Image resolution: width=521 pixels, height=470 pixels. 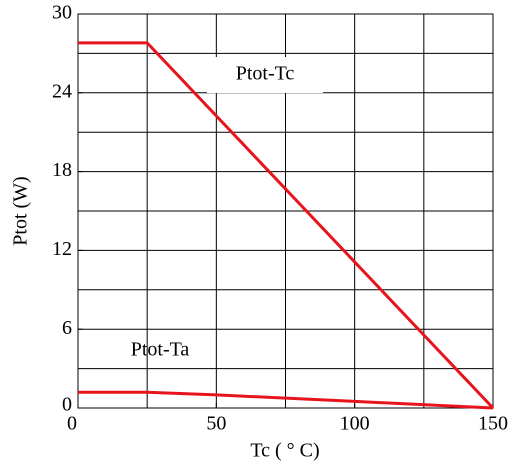 I want to click on x-tick-label: 50, so click(x=216, y=424).